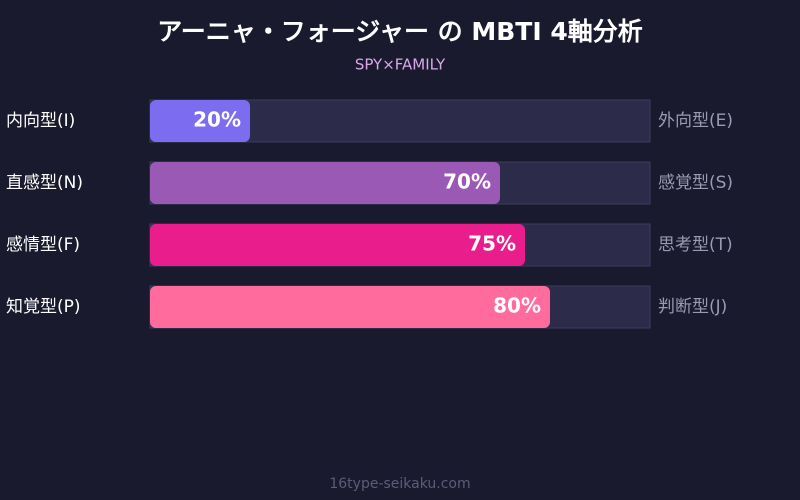 The image size is (800, 500). Describe the element at coordinates (399, 484) in the screenshot. I see `footer: 16type-seikaku.com` at that location.